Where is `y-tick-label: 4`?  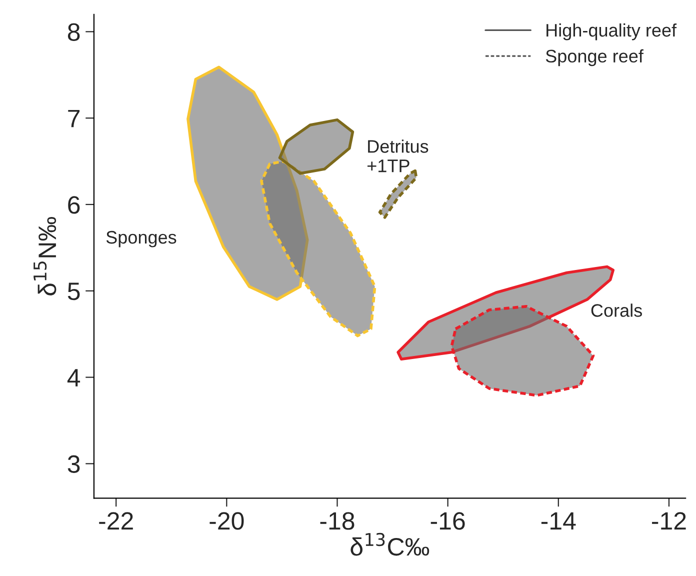 y-tick-label: 4 is located at coordinates (73, 377).